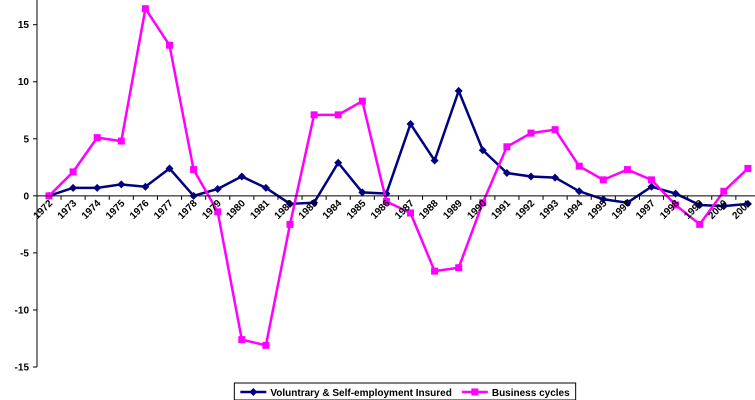 The width and height of the screenshot is (755, 400). What do you see at coordinates (22, 368) in the screenshot?
I see `y-tick-label: -15` at bounding box center [22, 368].